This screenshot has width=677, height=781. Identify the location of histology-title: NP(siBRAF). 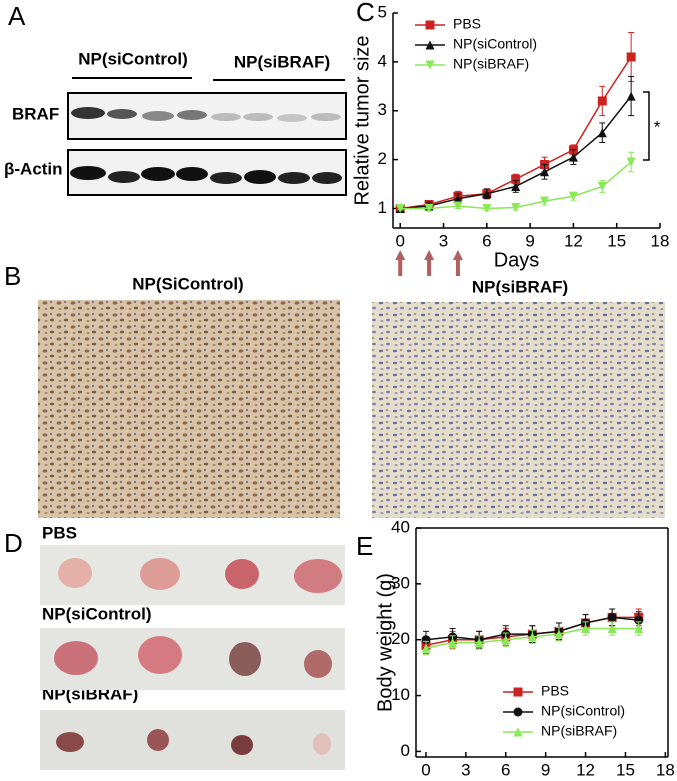
(520, 286).